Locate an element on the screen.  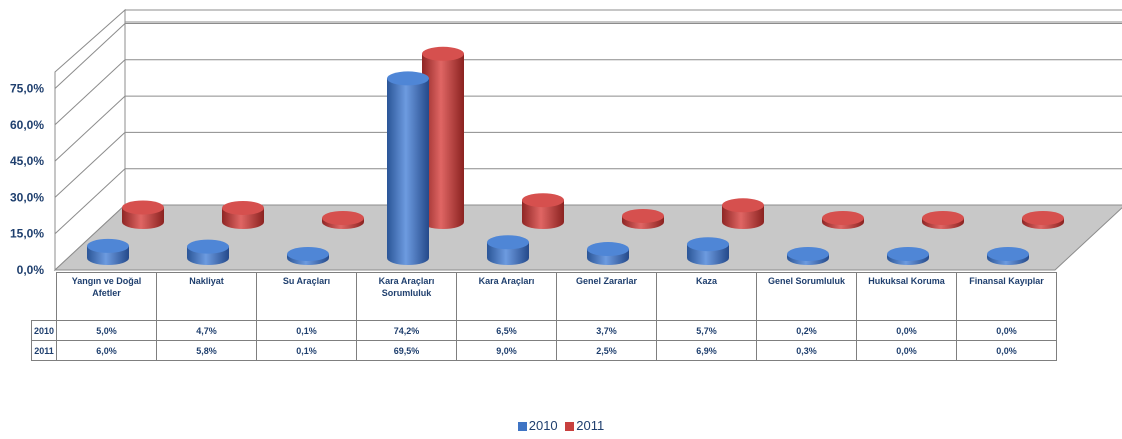
table-category: Hukuksal Koruma is located at coordinates (906, 296).